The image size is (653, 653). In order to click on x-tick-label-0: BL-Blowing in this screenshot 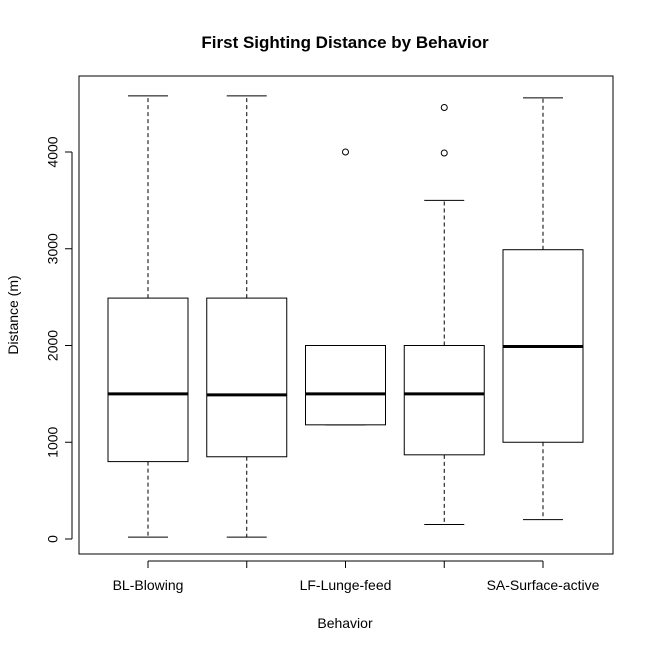, I will do `click(148, 585)`.